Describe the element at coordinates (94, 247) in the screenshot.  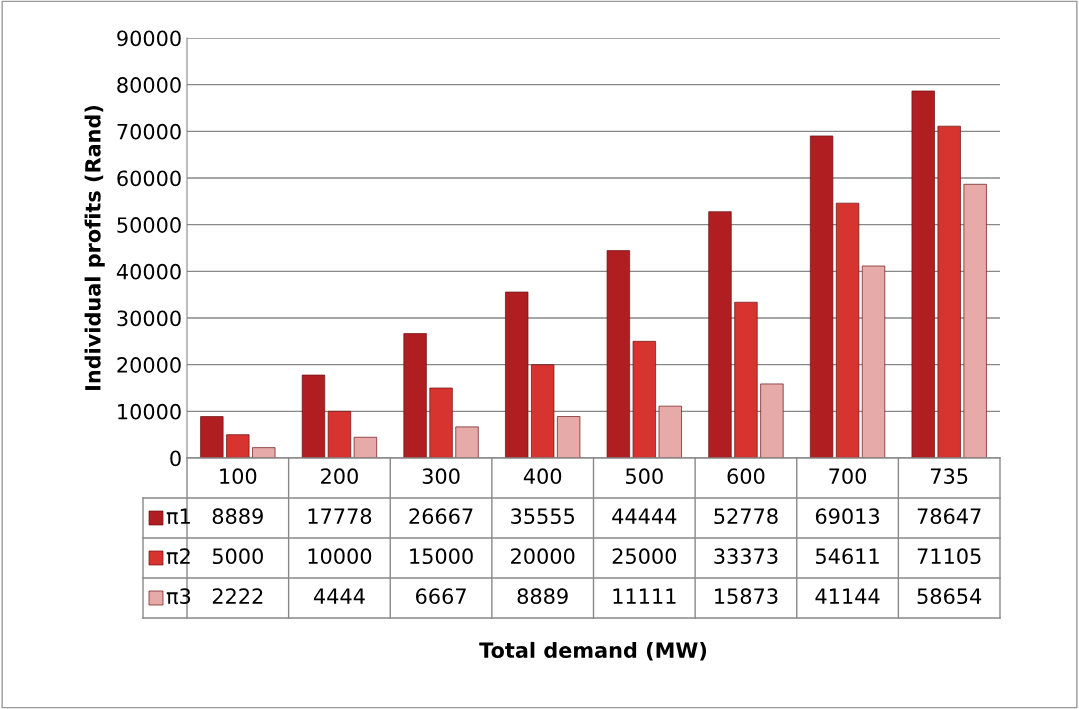
I see `y-axis-title: Individual profits (Rand)` at that location.